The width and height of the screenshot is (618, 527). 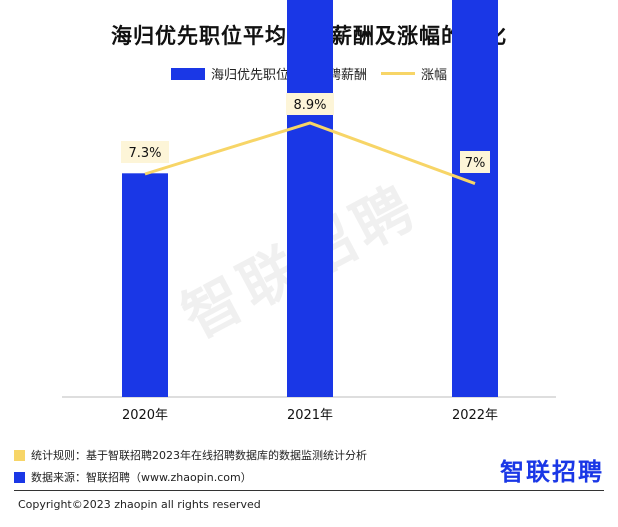 What do you see at coordinates (310, 198) in the screenshot?
I see `bar-2021年` at bounding box center [310, 198].